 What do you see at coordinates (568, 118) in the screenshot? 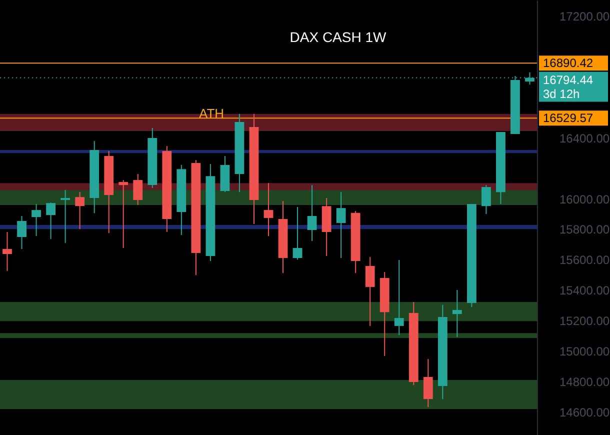
I see `ref-line-label: 16529.57` at bounding box center [568, 118].